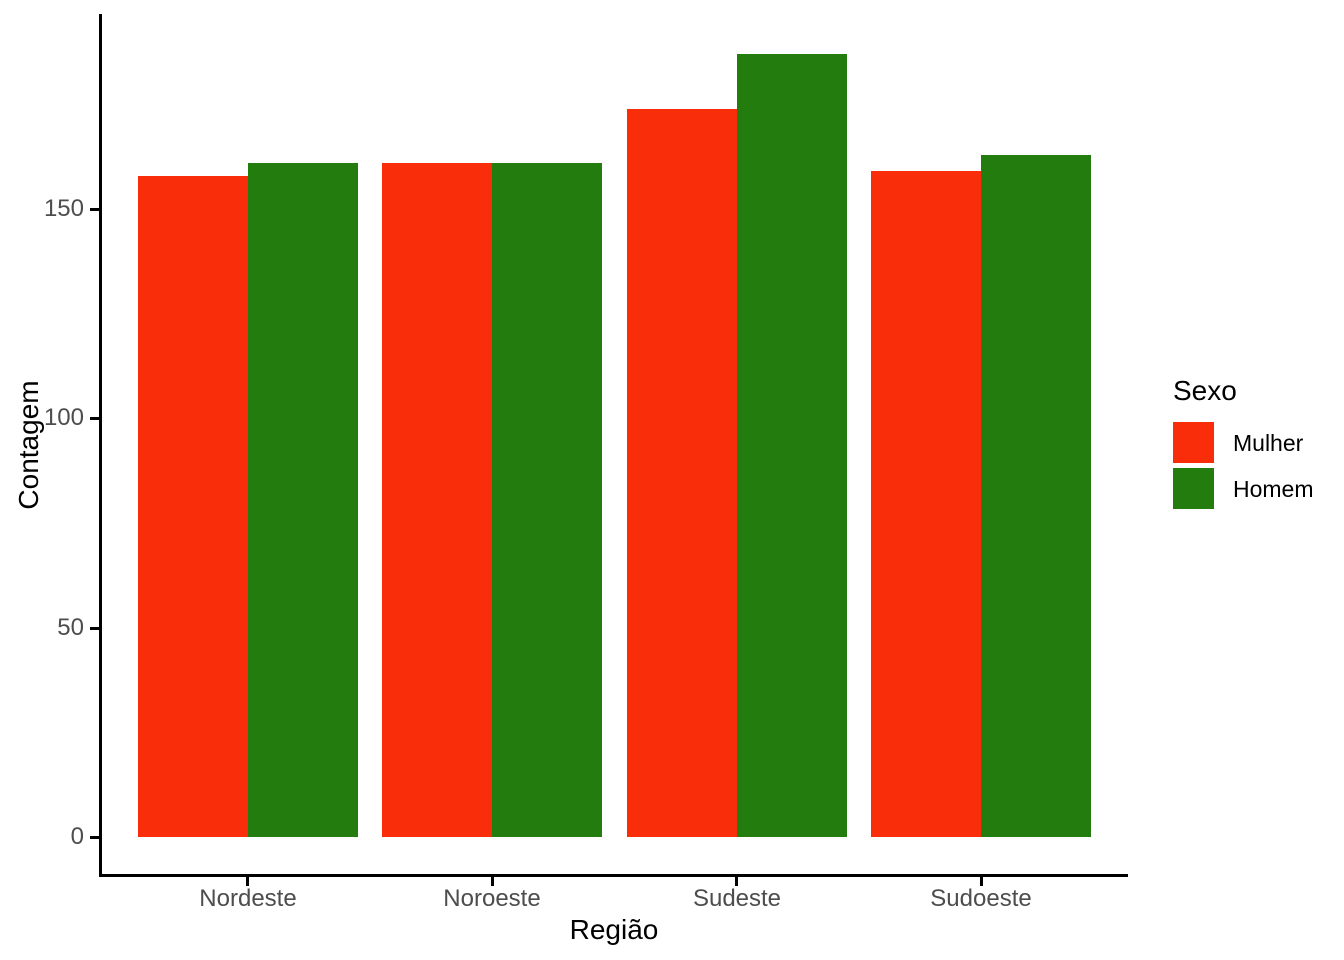 The image size is (1344, 960). Describe the element at coordinates (1273, 488) in the screenshot. I see `legend-label-homem: Homem` at that location.